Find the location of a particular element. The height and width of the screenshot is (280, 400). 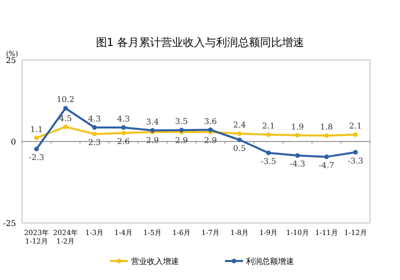

data-label: -3.3 is located at coordinates (356, 161).